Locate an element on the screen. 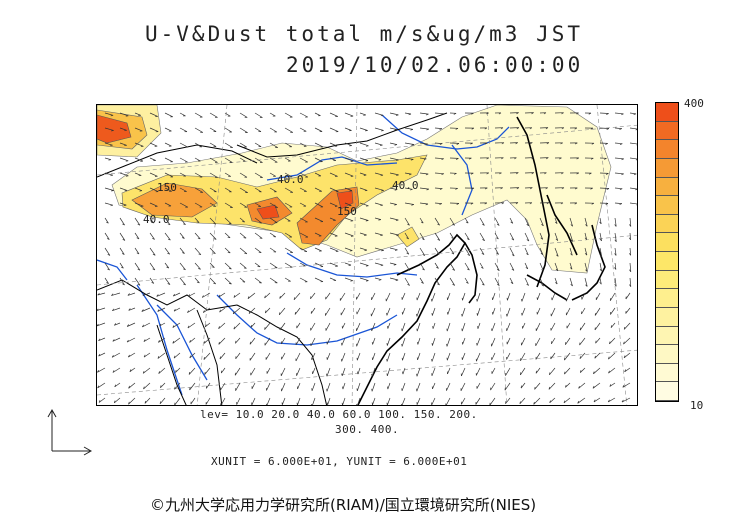  map-title-timestamp: 2019/10/02.06:00:00 is located at coordinates (435, 65).